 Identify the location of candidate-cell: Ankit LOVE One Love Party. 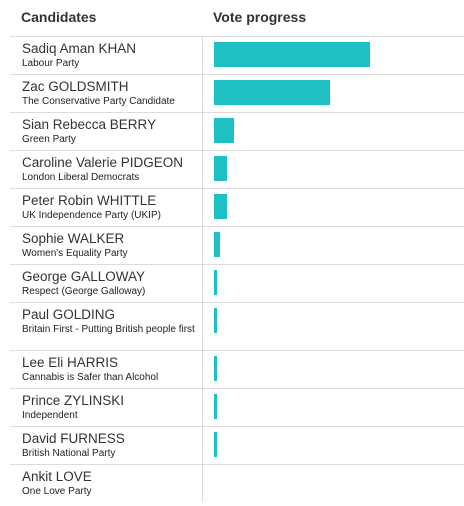
(106, 483).